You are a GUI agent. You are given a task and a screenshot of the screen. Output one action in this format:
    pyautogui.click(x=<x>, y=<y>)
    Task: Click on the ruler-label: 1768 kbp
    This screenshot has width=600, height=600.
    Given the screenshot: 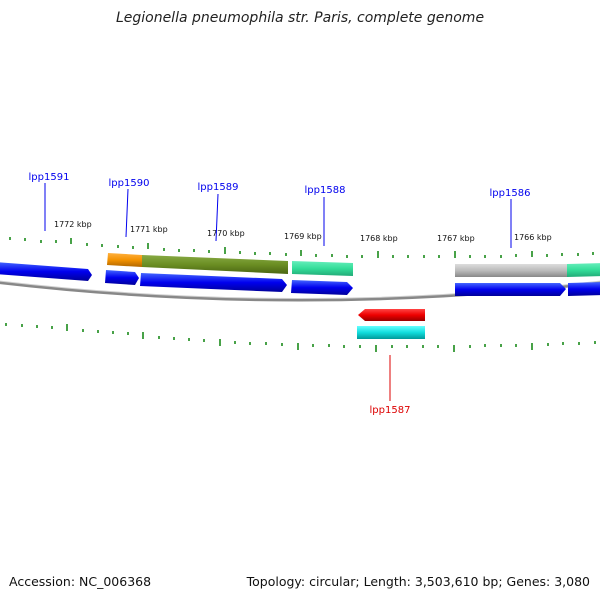 What is the action you would take?
    pyautogui.click(x=379, y=238)
    